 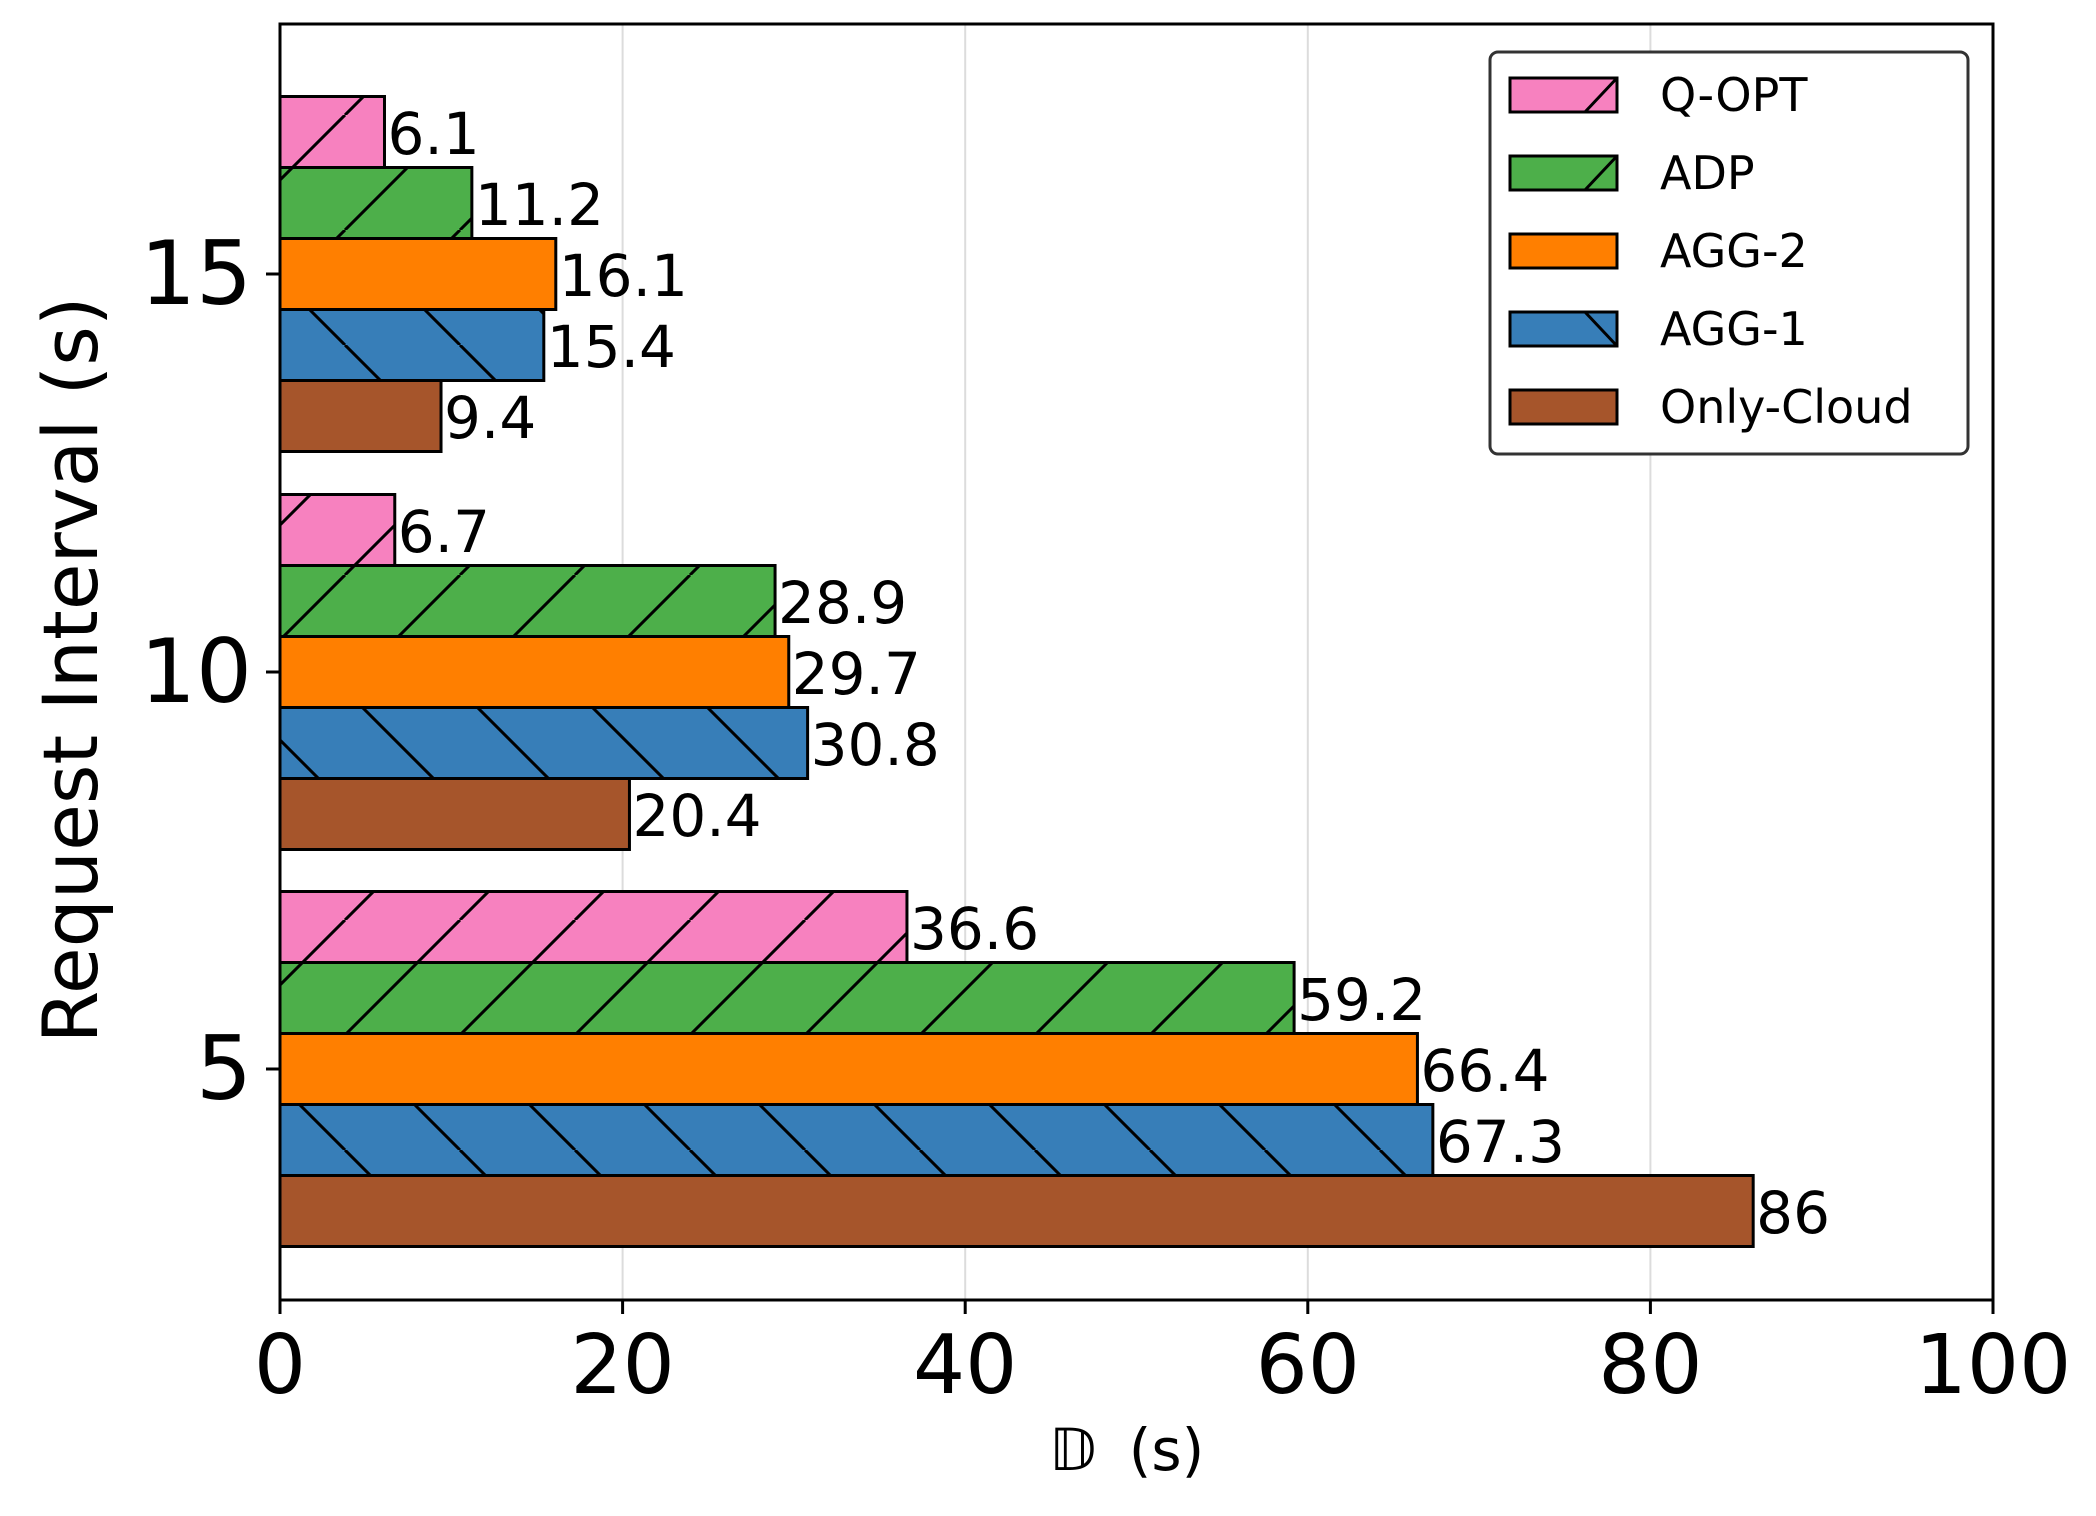 I want to click on value-label-only-cloud: 9.4, so click(x=490, y=418).